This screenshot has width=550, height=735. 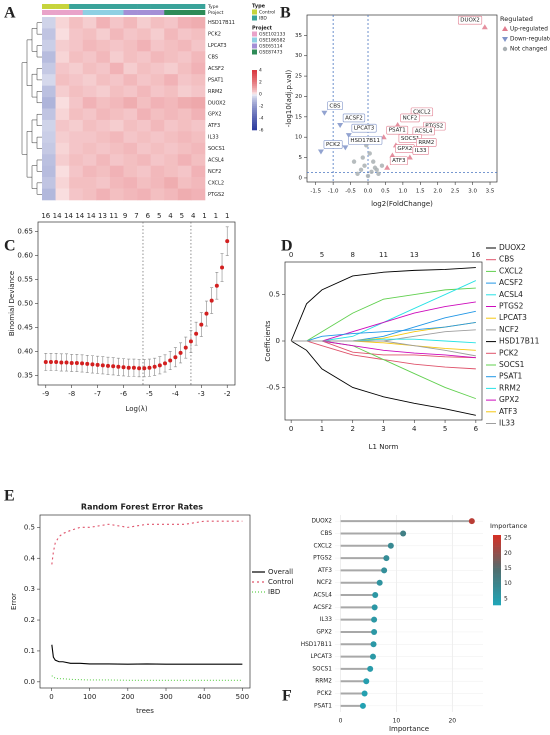 I want to click on x-tick-label: -9, so click(x=45, y=394).